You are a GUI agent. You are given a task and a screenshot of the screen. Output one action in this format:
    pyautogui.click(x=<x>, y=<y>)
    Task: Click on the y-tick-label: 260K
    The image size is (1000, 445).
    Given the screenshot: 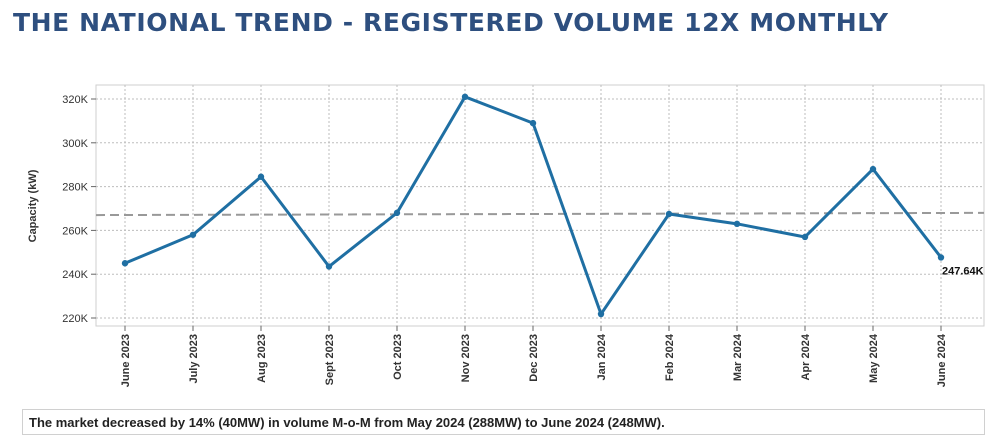 What is the action you would take?
    pyautogui.click(x=75, y=231)
    